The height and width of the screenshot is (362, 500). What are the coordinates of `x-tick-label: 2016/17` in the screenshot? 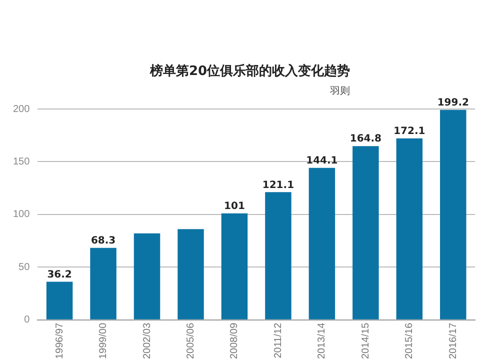 It's located at (453, 341).